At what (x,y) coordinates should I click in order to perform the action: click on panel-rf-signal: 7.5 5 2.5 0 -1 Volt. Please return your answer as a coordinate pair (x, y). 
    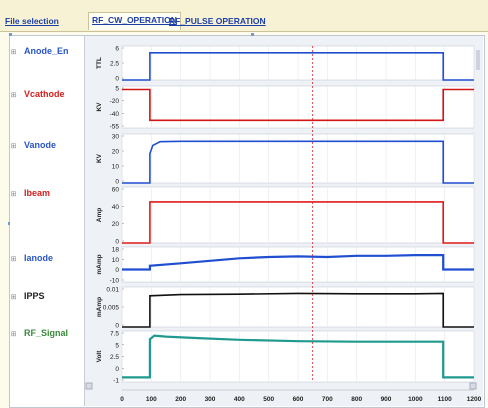
    Looking at the image, I should click on (285, 358).